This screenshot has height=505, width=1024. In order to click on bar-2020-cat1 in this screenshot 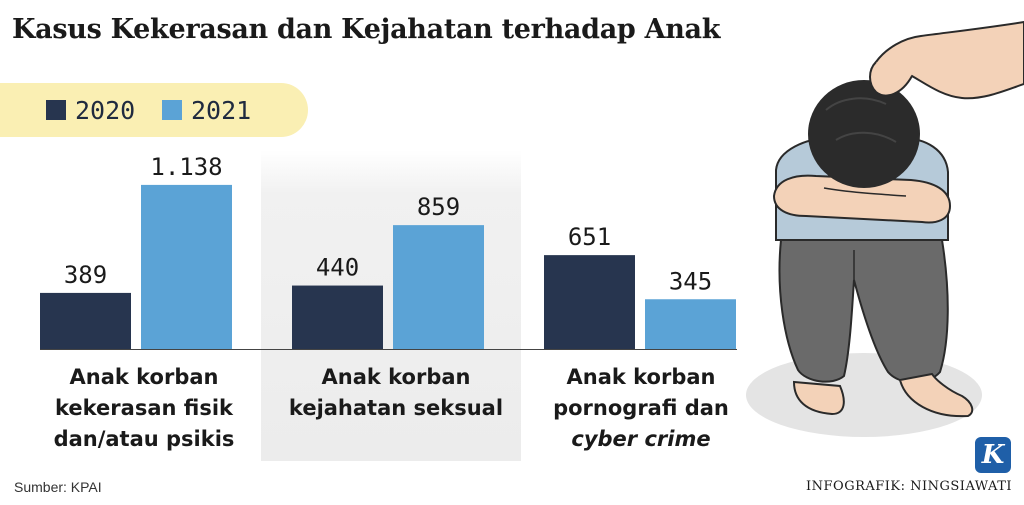, I will do `click(85, 320)`.